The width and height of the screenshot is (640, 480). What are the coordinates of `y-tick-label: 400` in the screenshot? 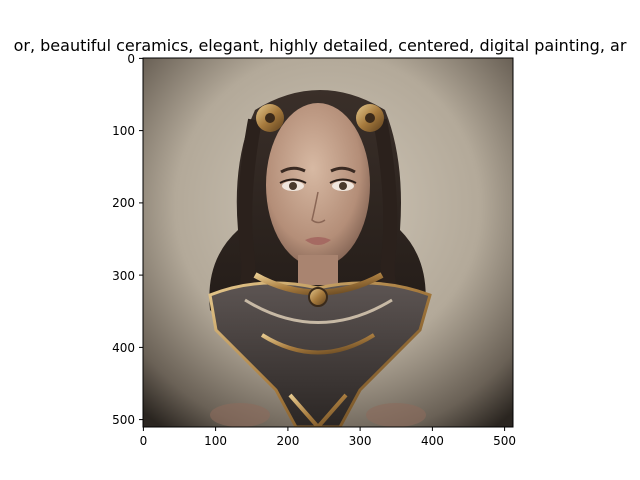 It's located at (123, 348).